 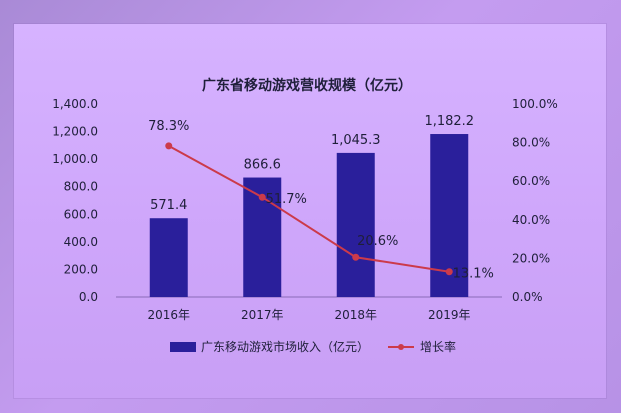 What do you see at coordinates (356, 140) in the screenshot?
I see `bar-value-label: 1,045.3` at bounding box center [356, 140].